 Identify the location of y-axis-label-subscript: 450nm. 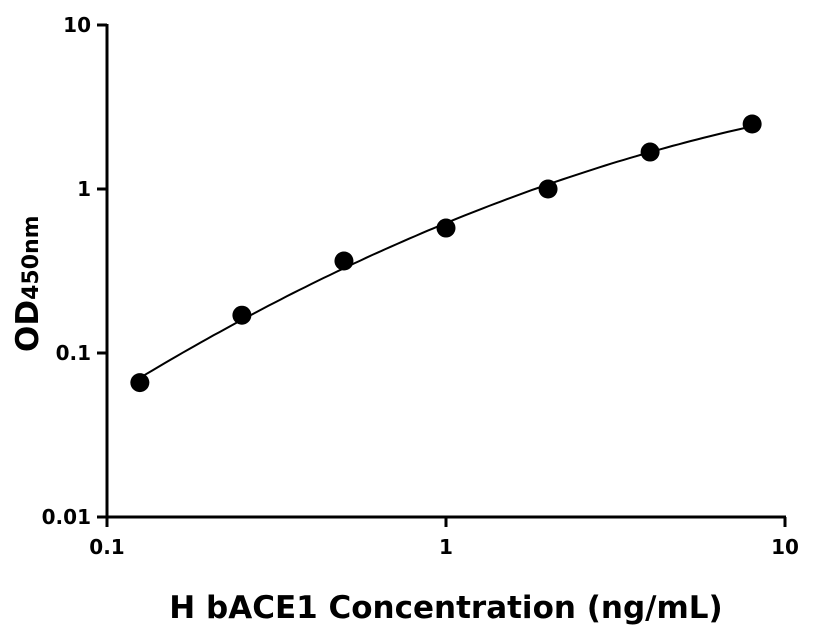
(31, 257).